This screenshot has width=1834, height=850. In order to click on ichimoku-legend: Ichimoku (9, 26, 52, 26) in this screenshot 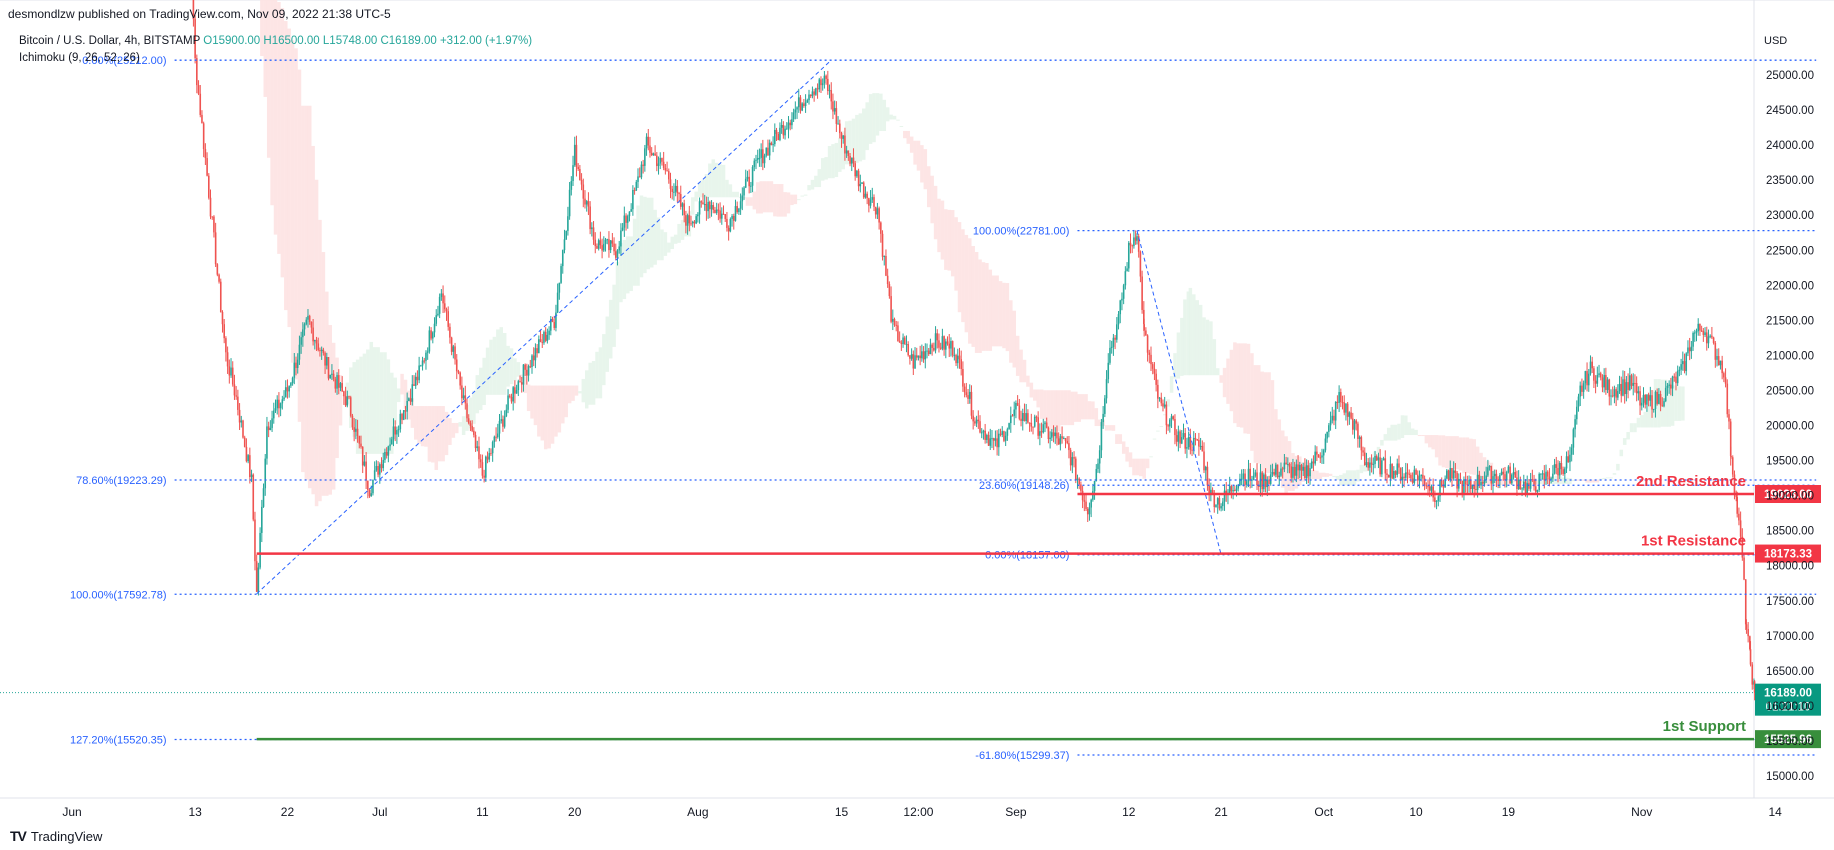, I will do `click(79, 58)`.